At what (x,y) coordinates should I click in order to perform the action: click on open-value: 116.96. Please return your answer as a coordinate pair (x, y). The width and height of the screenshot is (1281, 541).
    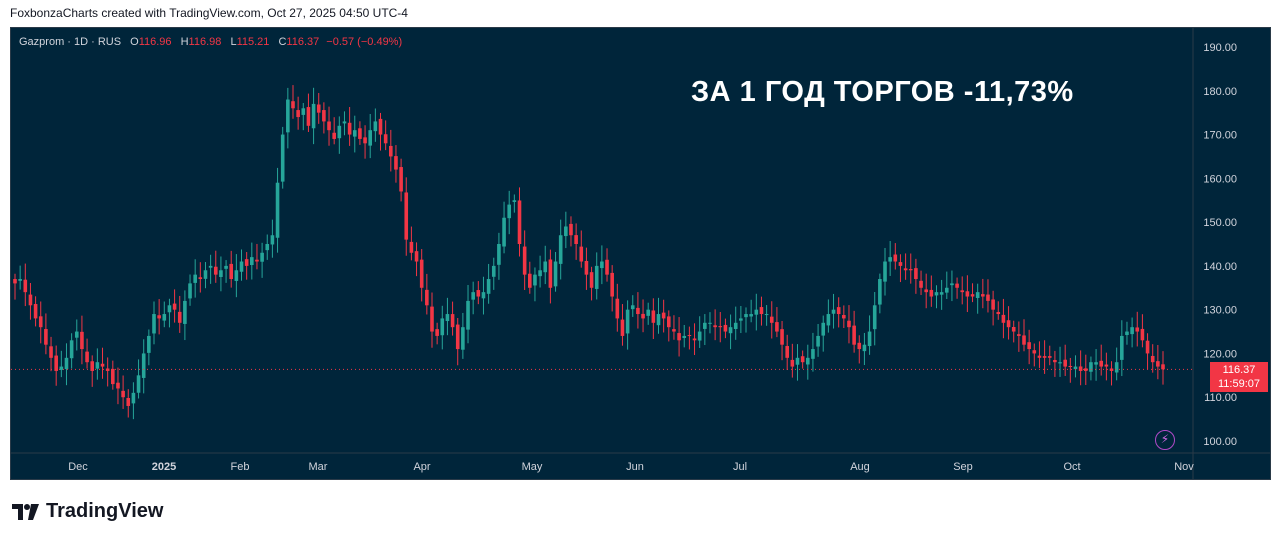
    Looking at the image, I should click on (155, 42).